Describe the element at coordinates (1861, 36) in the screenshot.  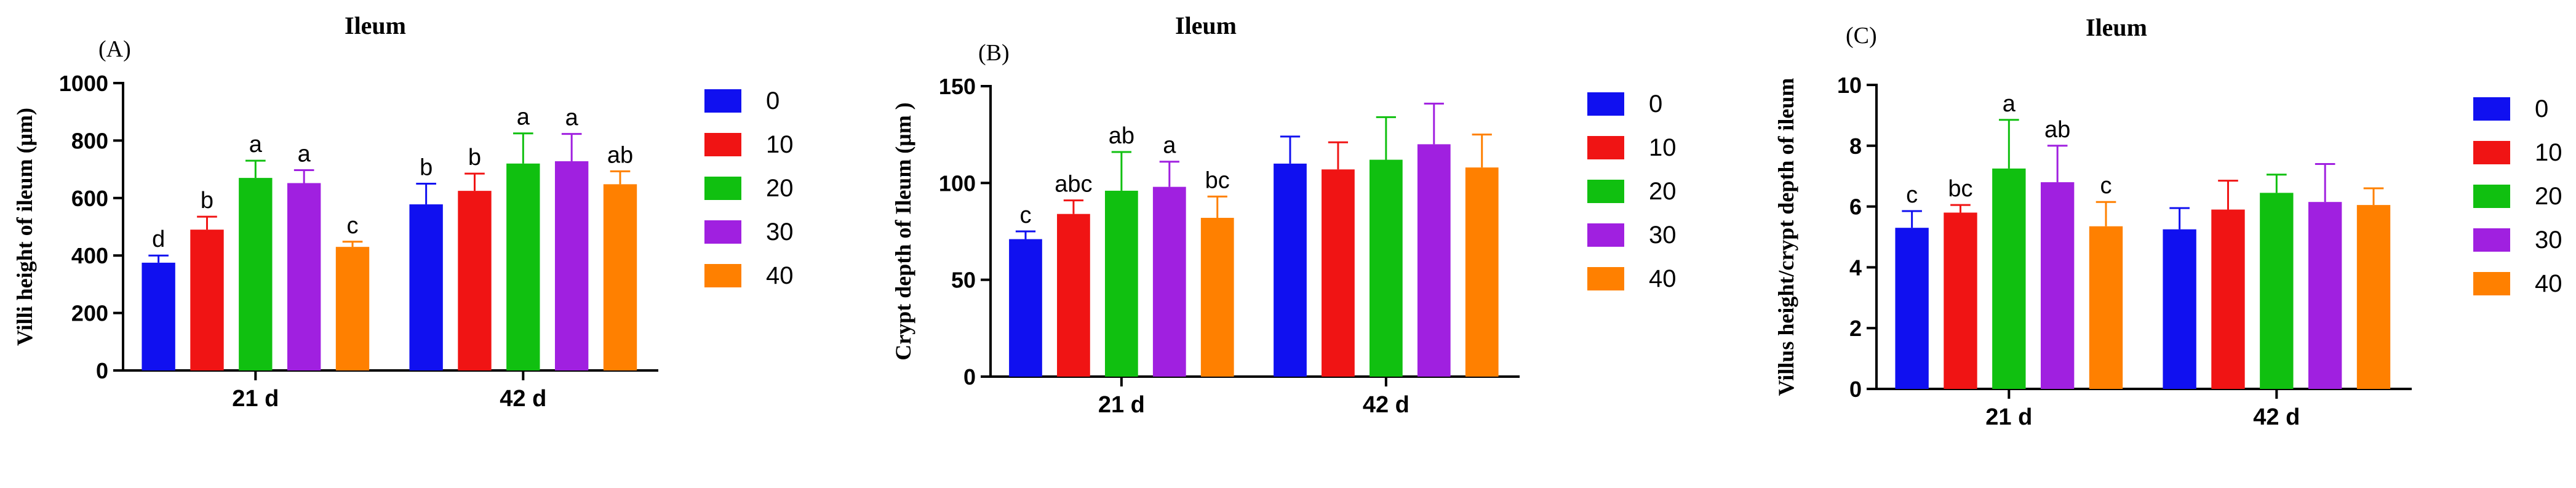
I see `panel-label: (C)` at that location.